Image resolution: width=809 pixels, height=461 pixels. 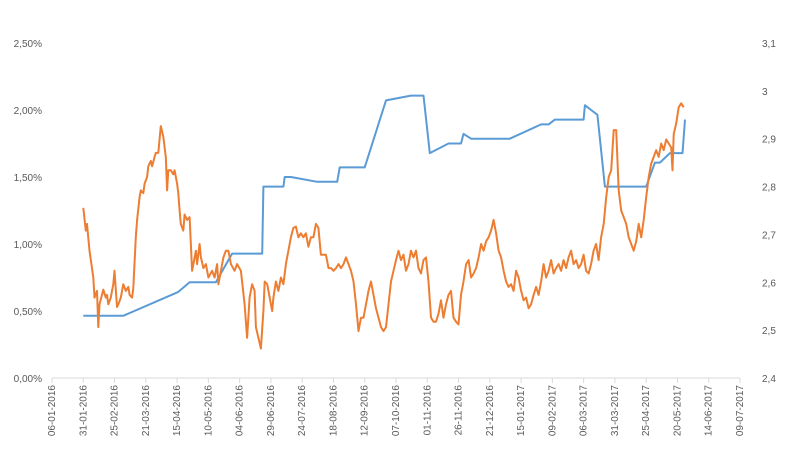 I want to click on x-axis-tick-label: 07-10-2016, so click(x=396, y=411).